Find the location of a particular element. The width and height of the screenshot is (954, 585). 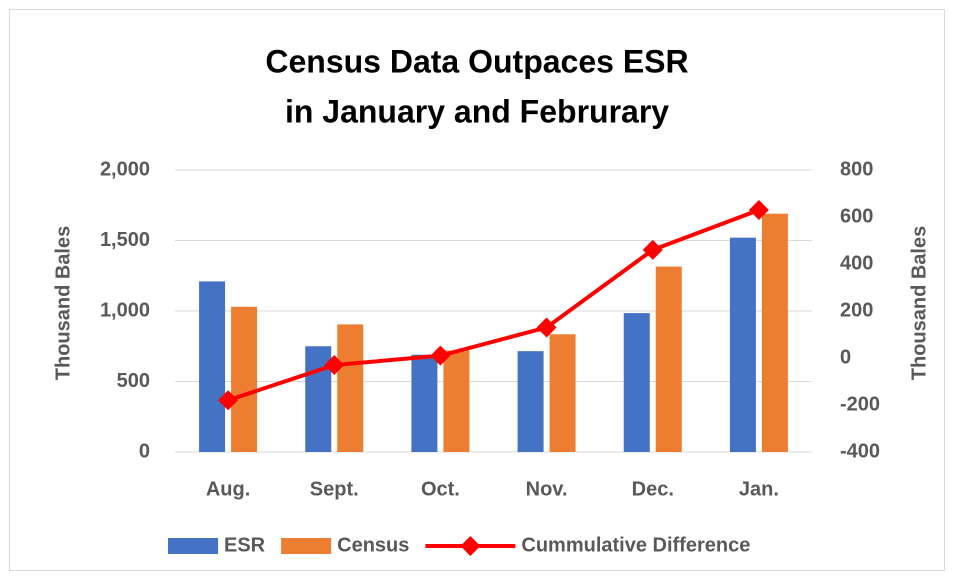

legend-label: ESR is located at coordinates (245, 545).